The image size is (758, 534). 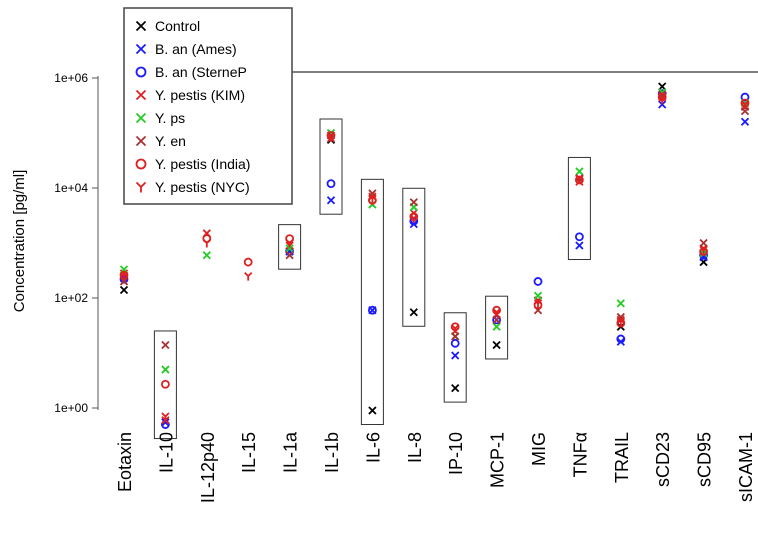 I want to click on legend-label: B. an (SterneP, so click(x=201, y=72).